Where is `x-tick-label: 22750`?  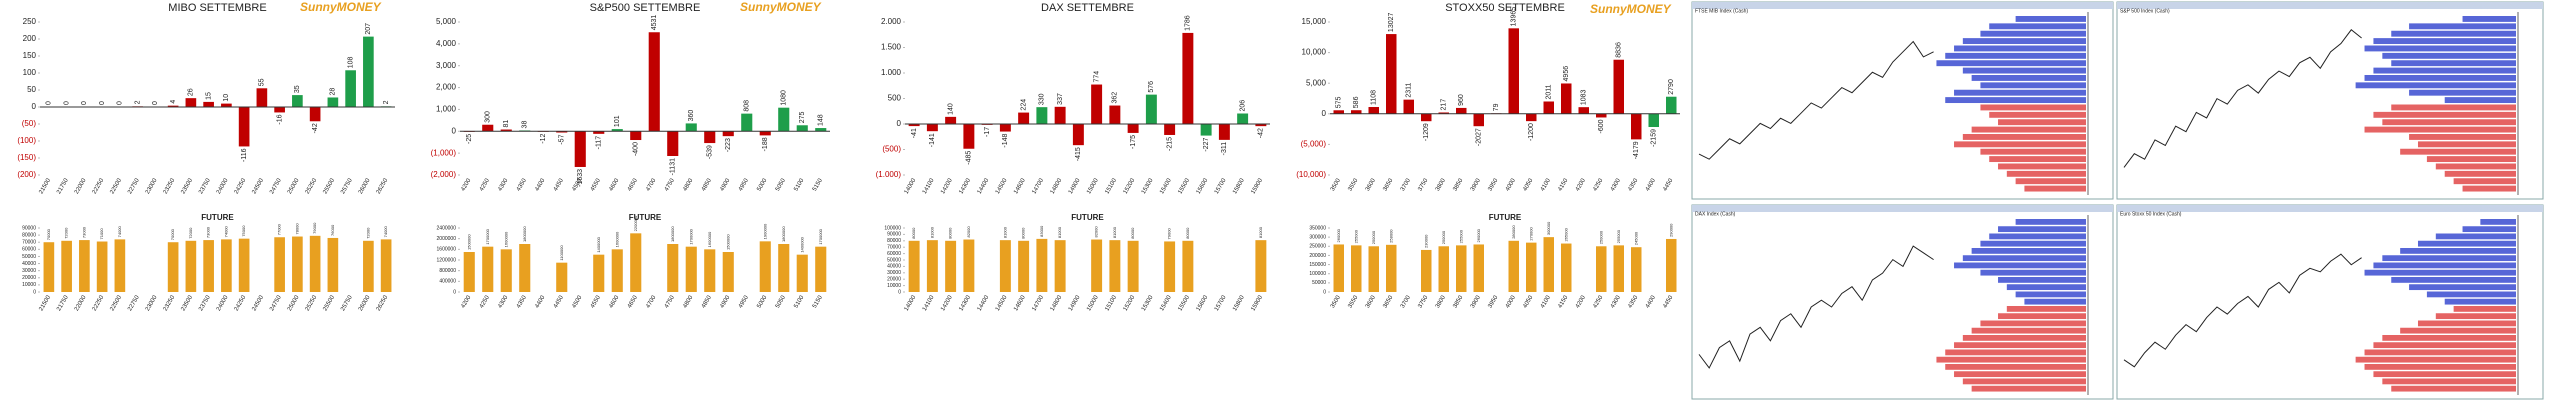 x-tick-label: 22750 is located at coordinates (134, 303).